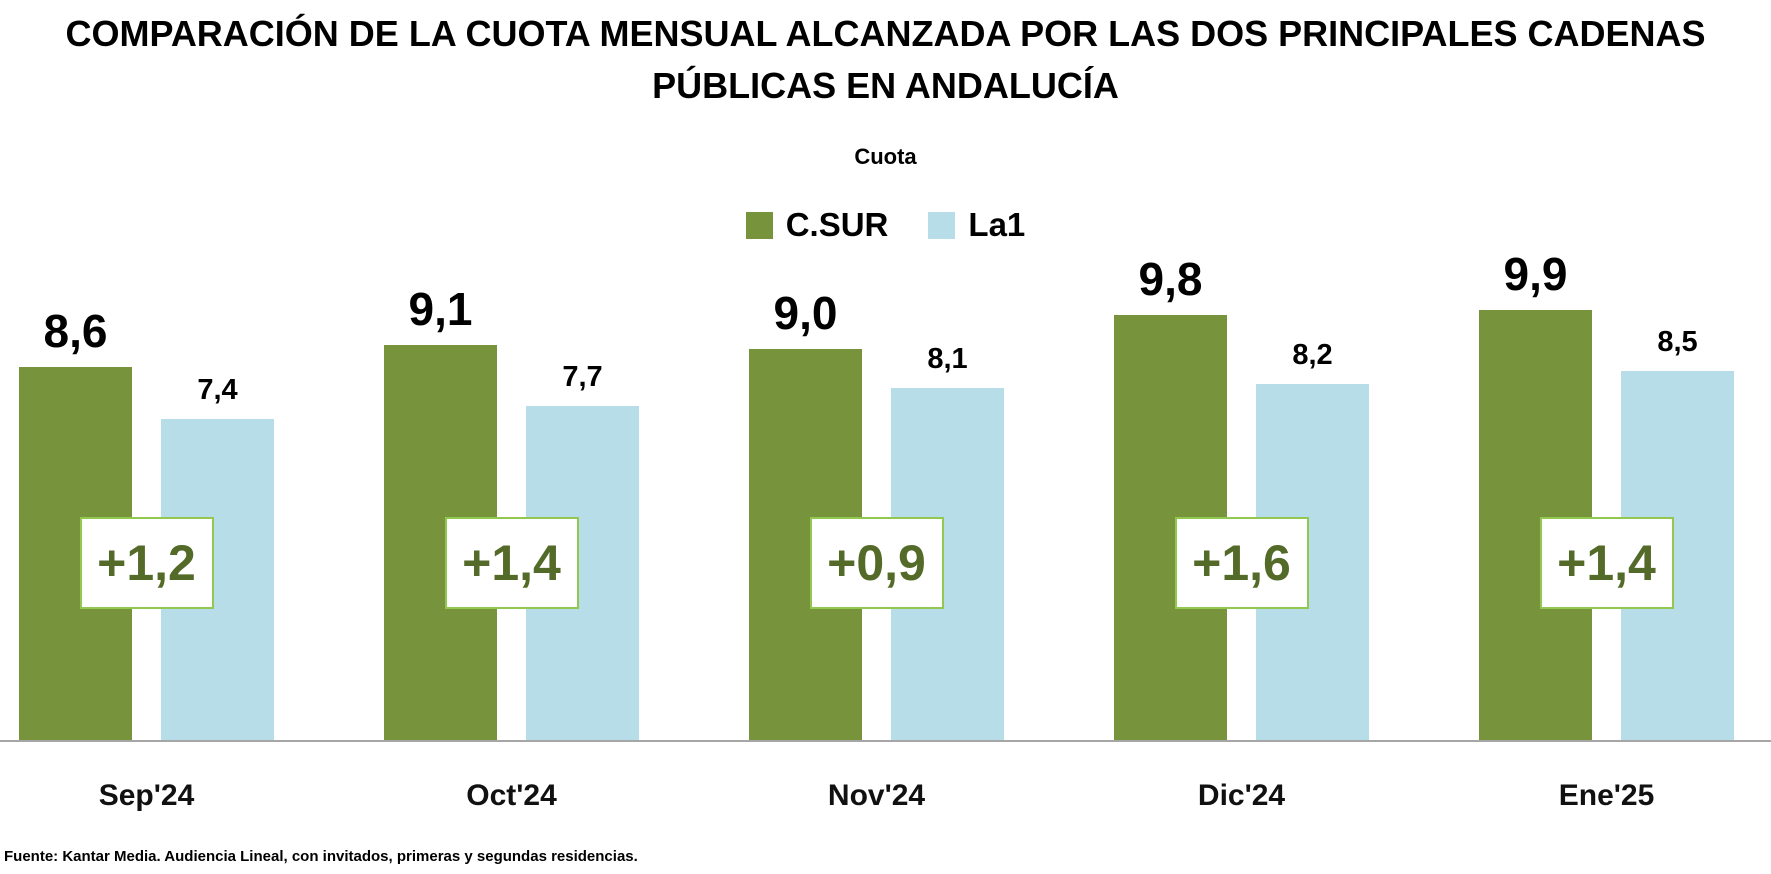  What do you see at coordinates (75, 330) in the screenshot?
I see `value-label-csur: 8,6` at bounding box center [75, 330].